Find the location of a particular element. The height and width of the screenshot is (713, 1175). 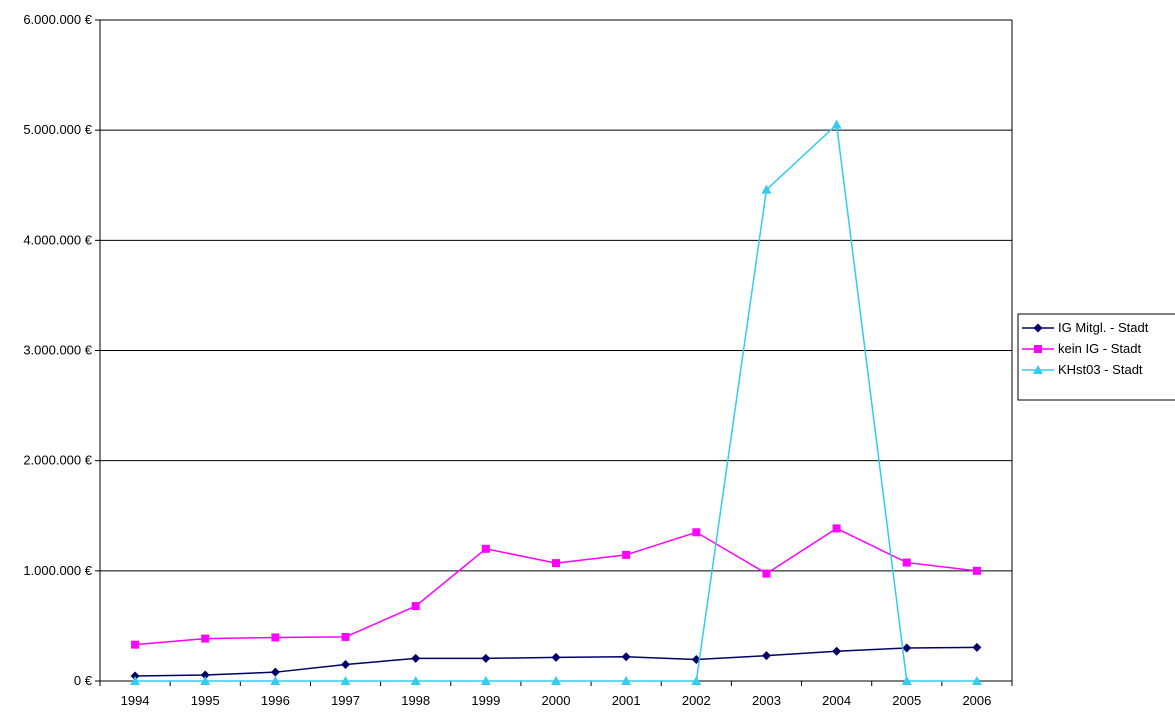

point-1-1999 is located at coordinates (485, 548).